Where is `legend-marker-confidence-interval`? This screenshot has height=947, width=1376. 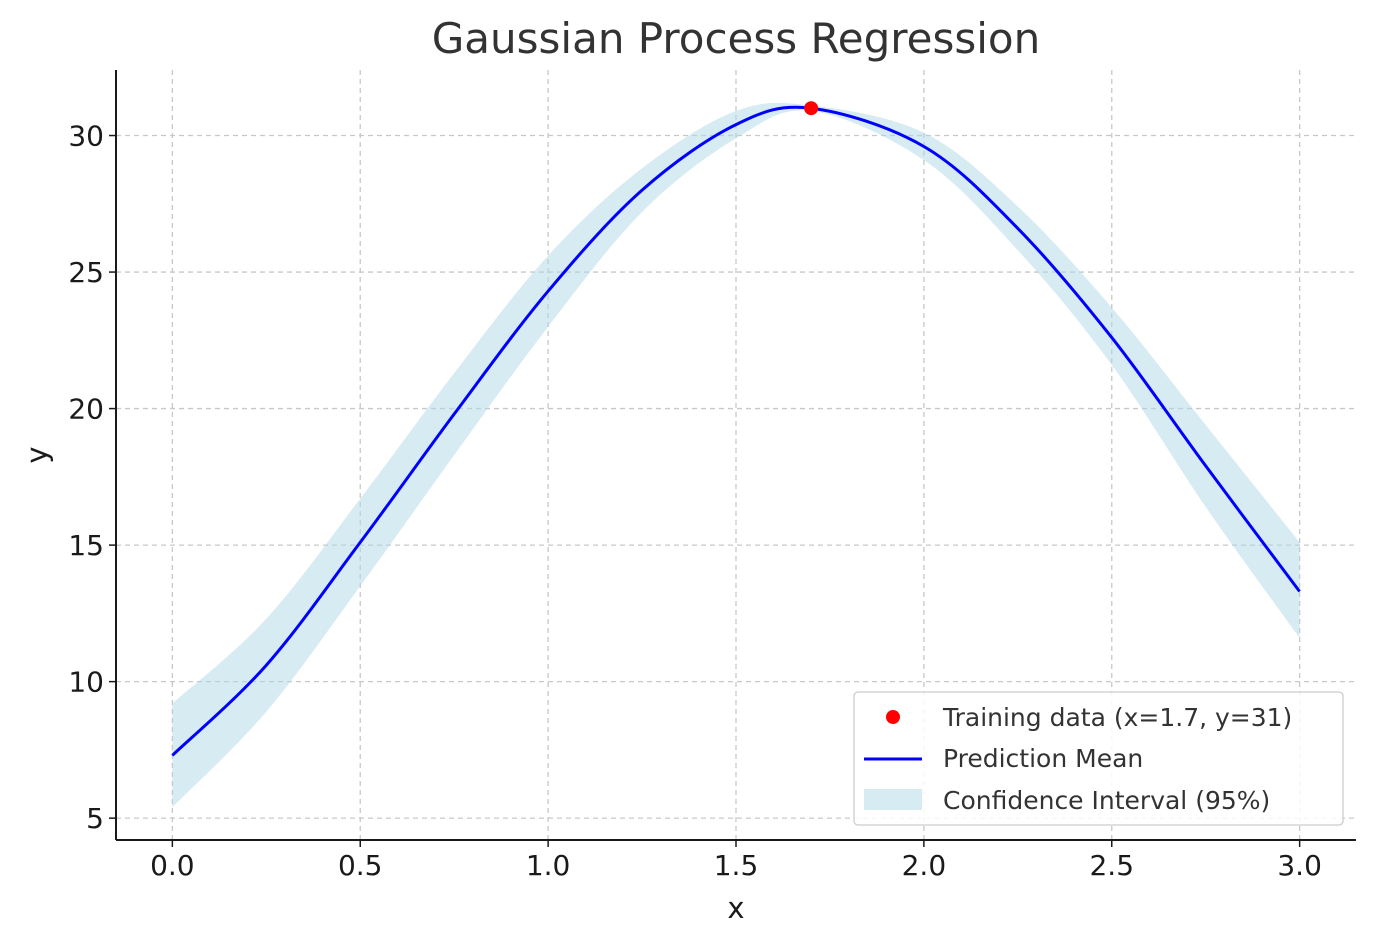
legend-marker-confidence-interval is located at coordinates (893, 799).